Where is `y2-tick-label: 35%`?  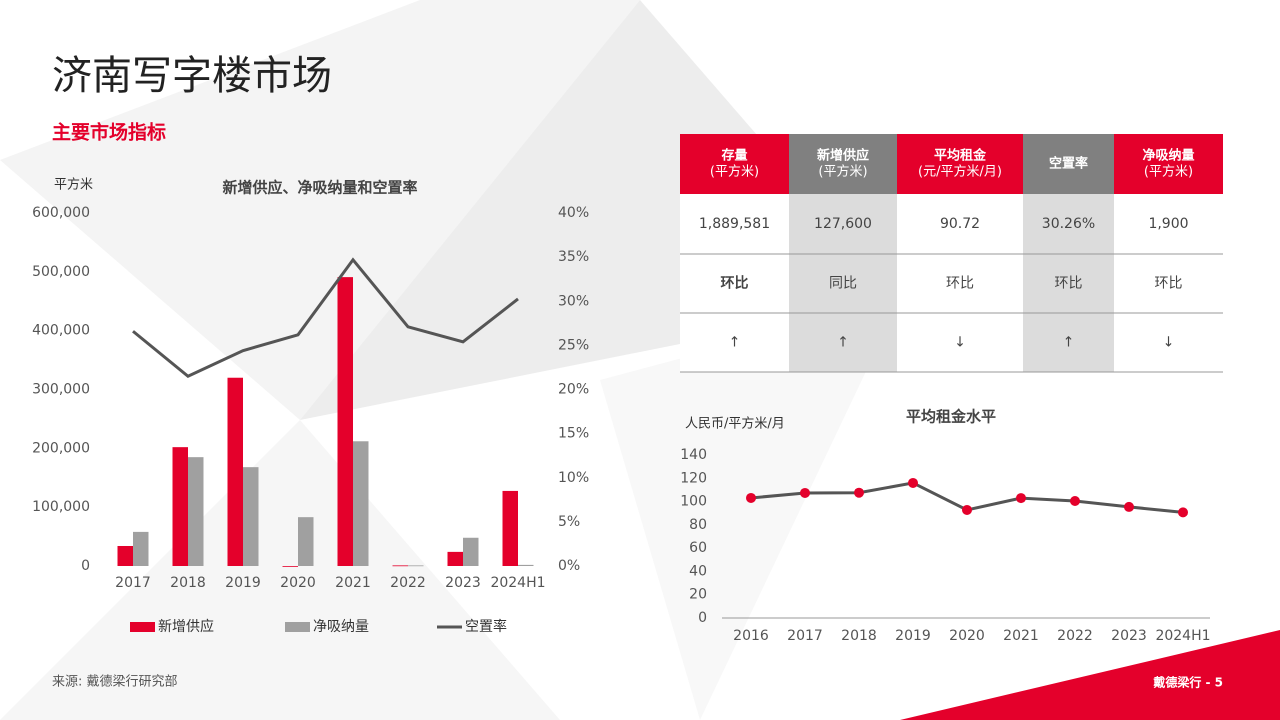 y2-tick-label: 35% is located at coordinates (573, 257).